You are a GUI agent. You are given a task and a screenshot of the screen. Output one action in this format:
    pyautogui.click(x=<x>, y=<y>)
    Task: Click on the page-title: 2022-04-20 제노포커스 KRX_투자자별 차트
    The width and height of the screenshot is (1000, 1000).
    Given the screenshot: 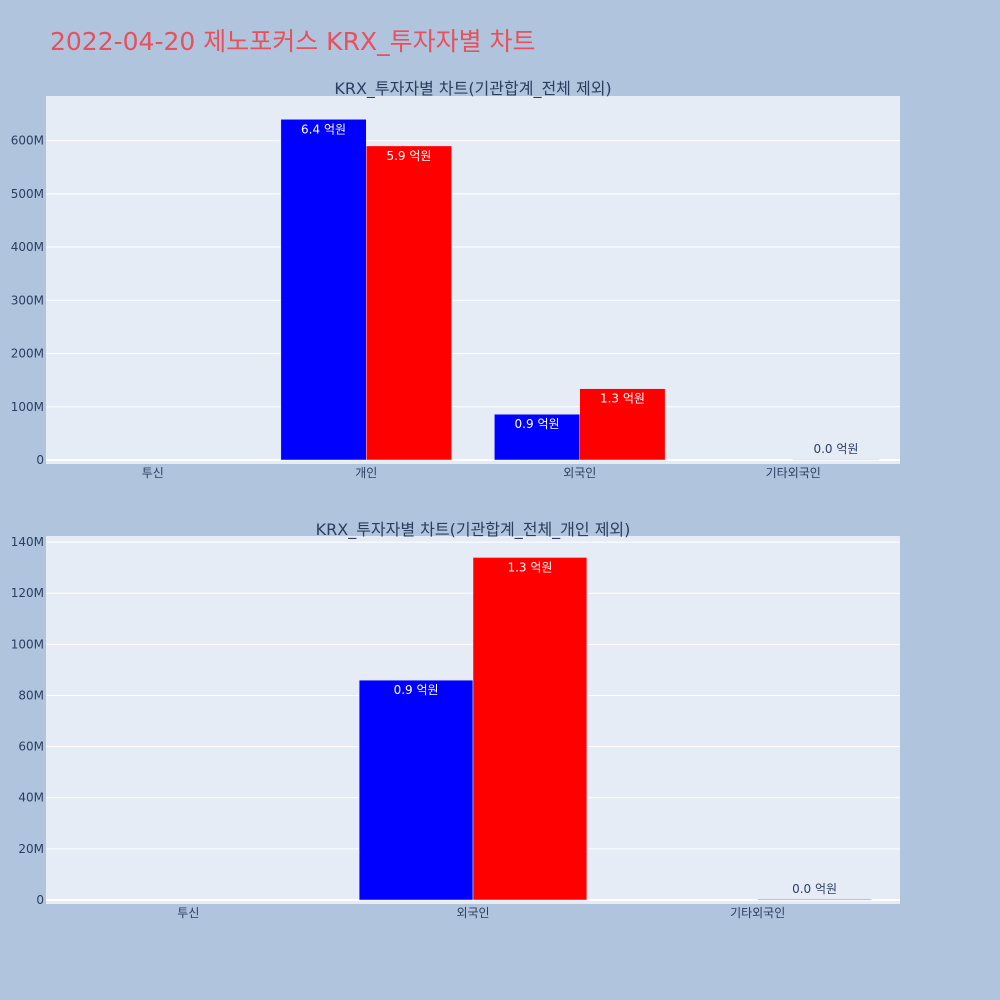 What is the action you would take?
    pyautogui.click(x=293, y=41)
    